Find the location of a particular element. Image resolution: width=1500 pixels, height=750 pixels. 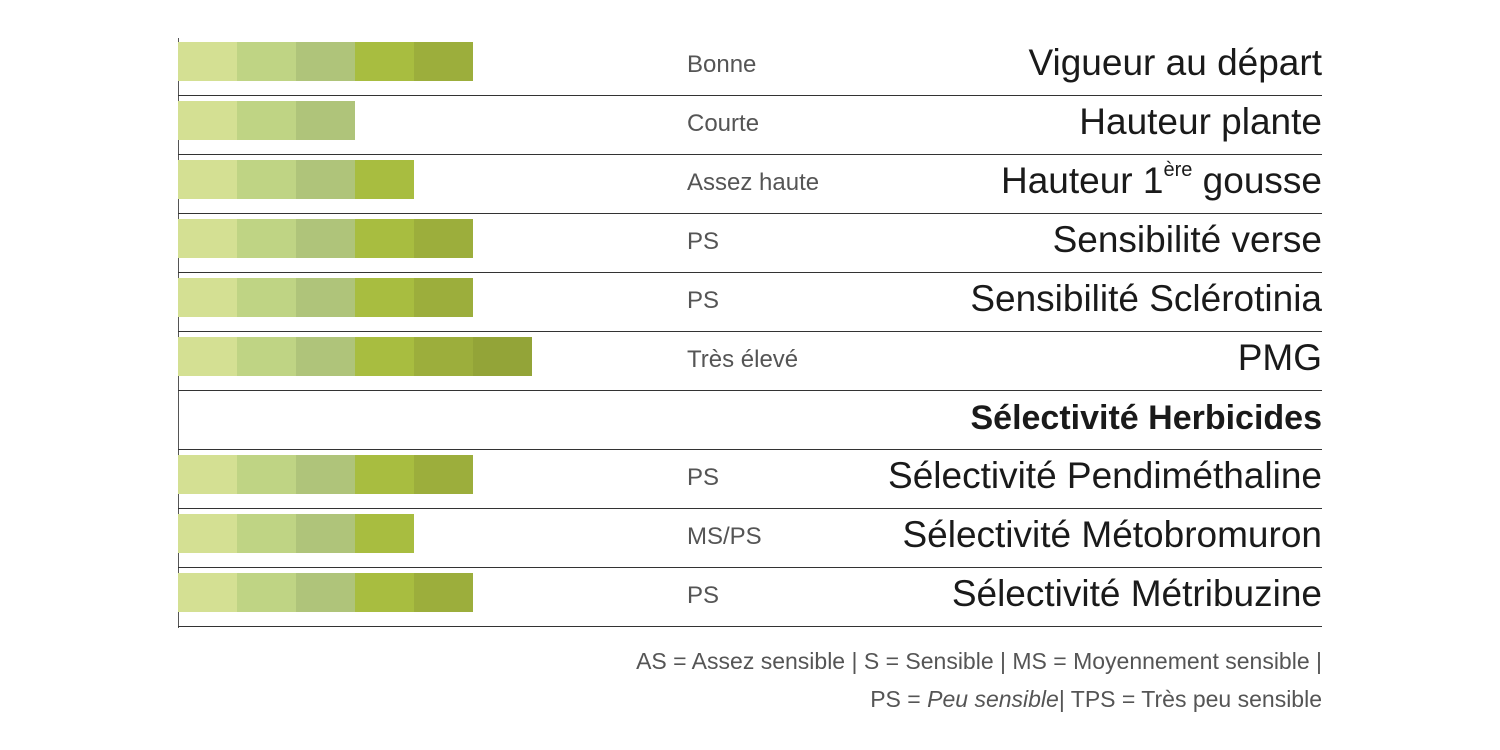

trait-label-superscript: ère is located at coordinates (1178, 169).